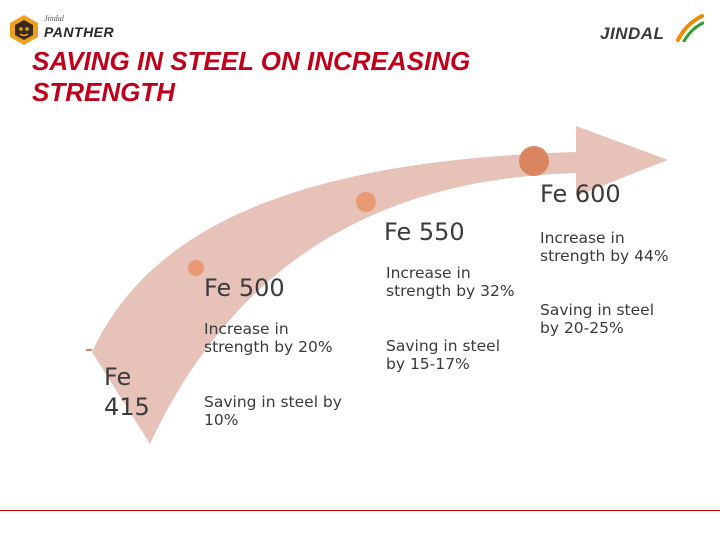 The image size is (720, 540). What do you see at coordinates (251, 76) in the screenshot?
I see `slide-title: SAVING IN STEEL ON INCREASING STRENGTH` at bounding box center [251, 76].